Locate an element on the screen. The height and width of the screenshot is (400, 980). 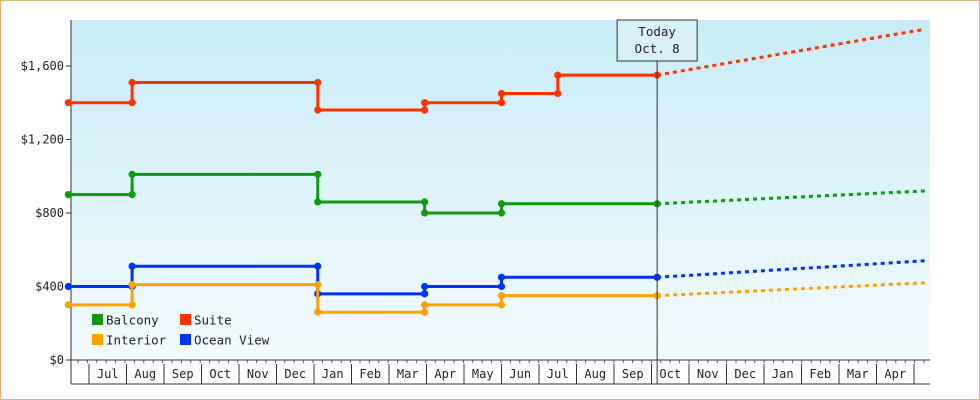
today-label: Today is located at coordinates (657, 31).